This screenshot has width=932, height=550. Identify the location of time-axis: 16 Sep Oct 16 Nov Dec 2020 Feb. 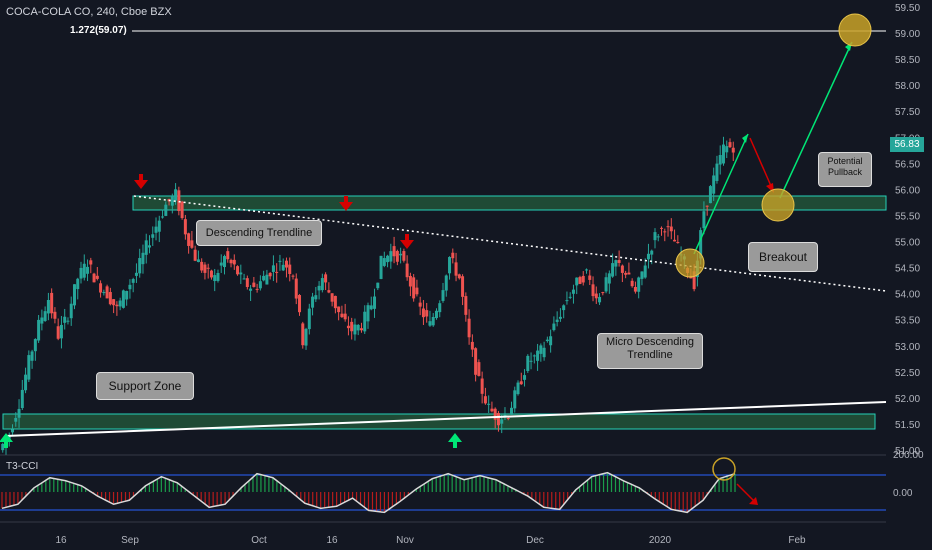
(430, 540).